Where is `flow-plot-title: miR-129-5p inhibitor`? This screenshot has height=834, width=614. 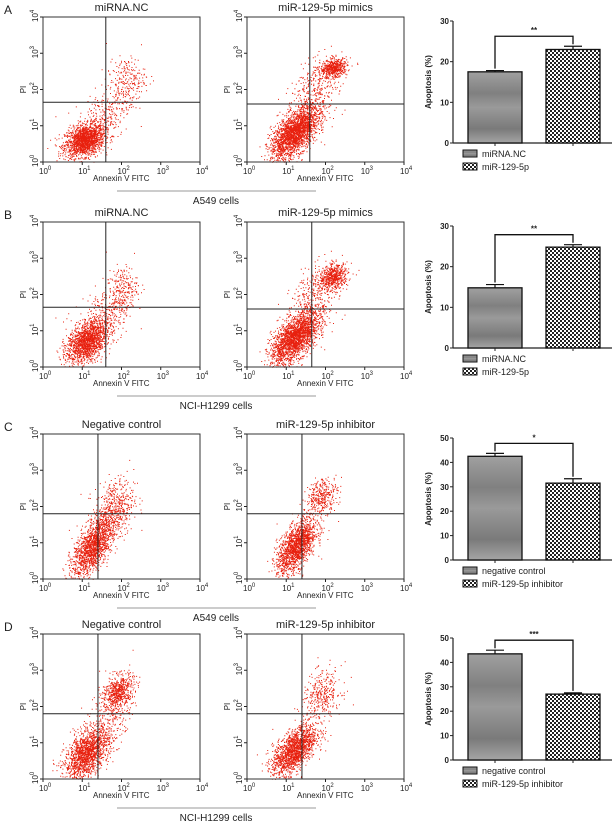
flow-plot-title: miR-129-5p inhibitor is located at coordinates (325, 425).